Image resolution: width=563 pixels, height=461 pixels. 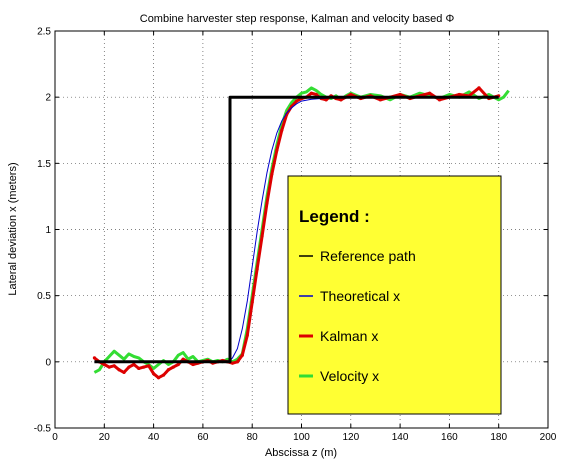 What do you see at coordinates (301, 453) in the screenshot?
I see `x-axis-label: Abscissa z (m)` at bounding box center [301, 453].